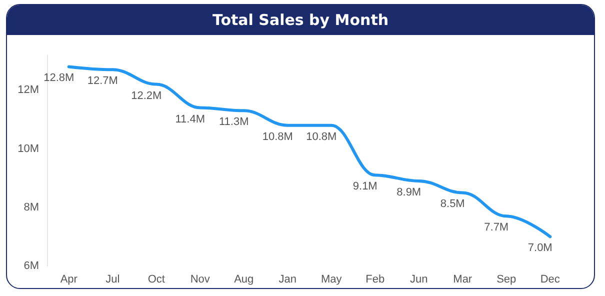 The image size is (605, 296). What do you see at coordinates (200, 280) in the screenshot?
I see `x-tick-label: Nov` at bounding box center [200, 280].